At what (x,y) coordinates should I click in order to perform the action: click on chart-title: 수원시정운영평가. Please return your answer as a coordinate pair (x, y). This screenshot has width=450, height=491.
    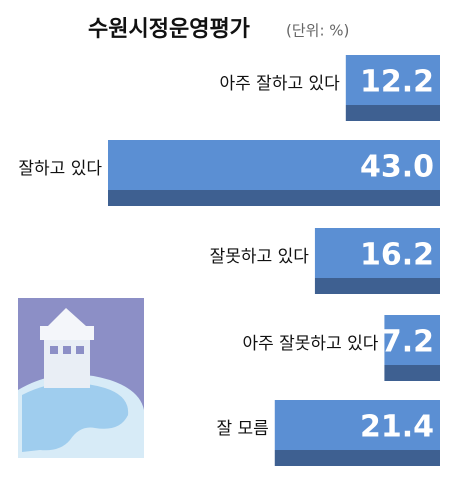
    Looking at the image, I should click on (169, 29).